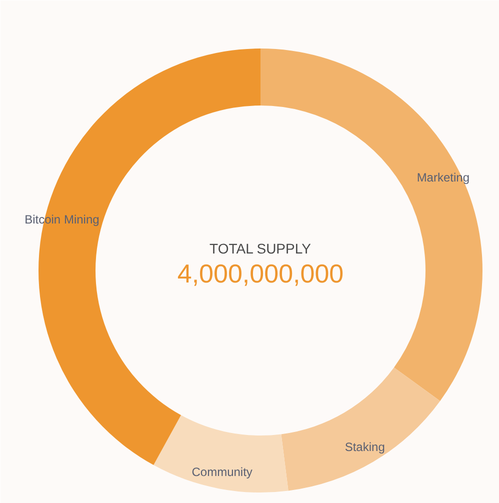 The image size is (499, 503). What do you see at coordinates (260, 273) in the screenshot?
I see `text: 4,000,000,000` at bounding box center [260, 273].